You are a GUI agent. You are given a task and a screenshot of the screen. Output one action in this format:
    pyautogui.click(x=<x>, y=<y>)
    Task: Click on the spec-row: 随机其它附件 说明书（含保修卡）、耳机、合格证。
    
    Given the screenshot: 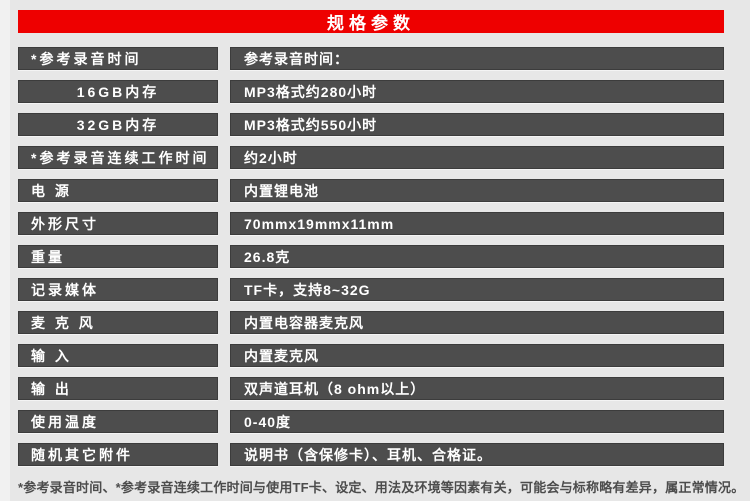 What is the action you would take?
    pyautogui.click(x=371, y=454)
    